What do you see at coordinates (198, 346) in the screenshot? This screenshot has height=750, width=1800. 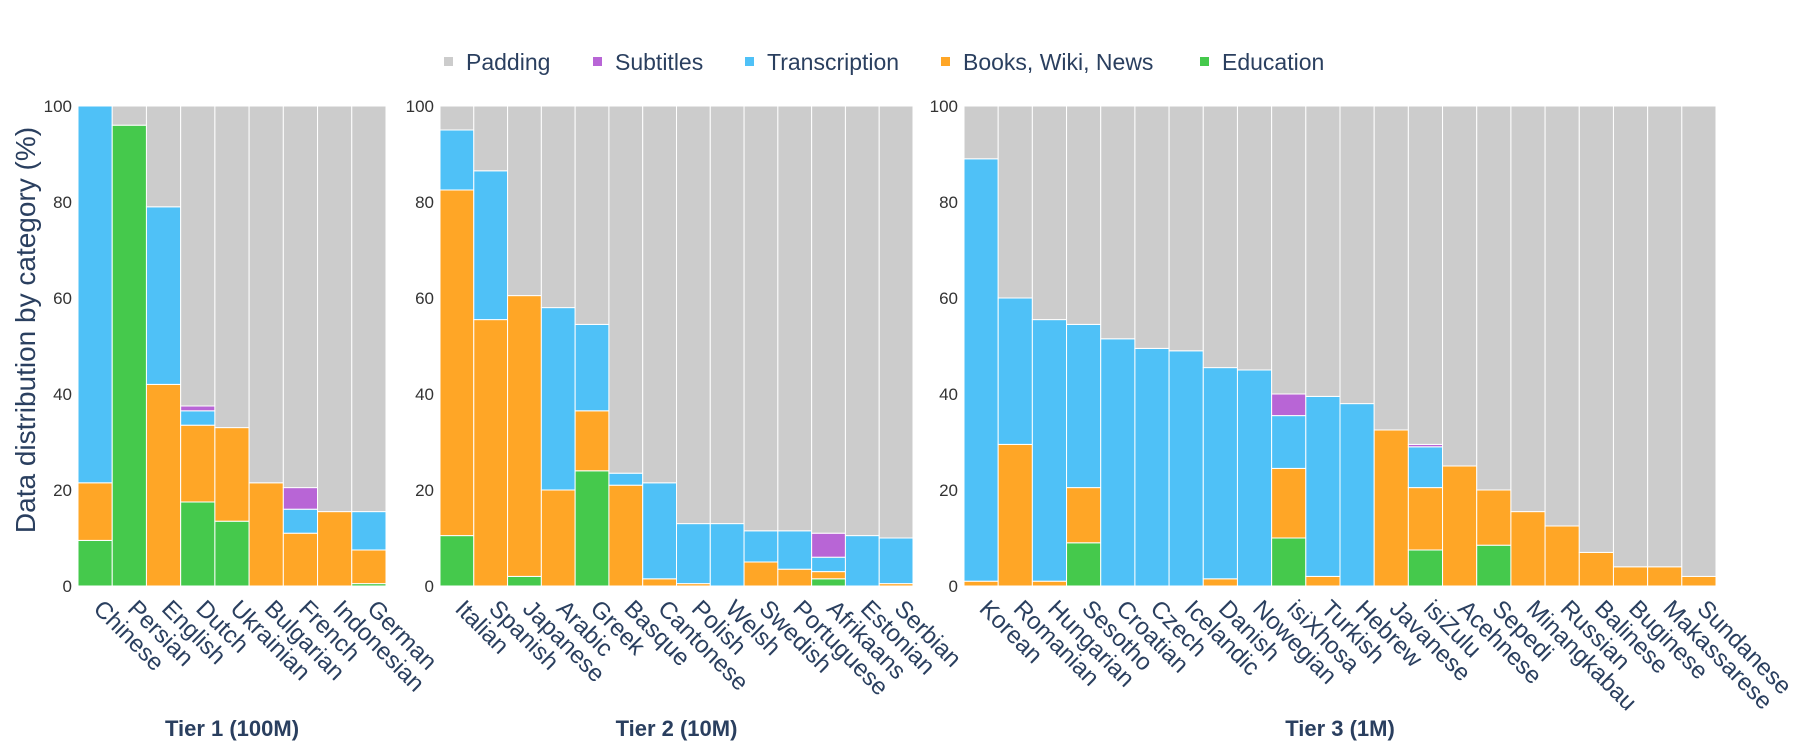 I see `bar-dutch` at bounding box center [198, 346].